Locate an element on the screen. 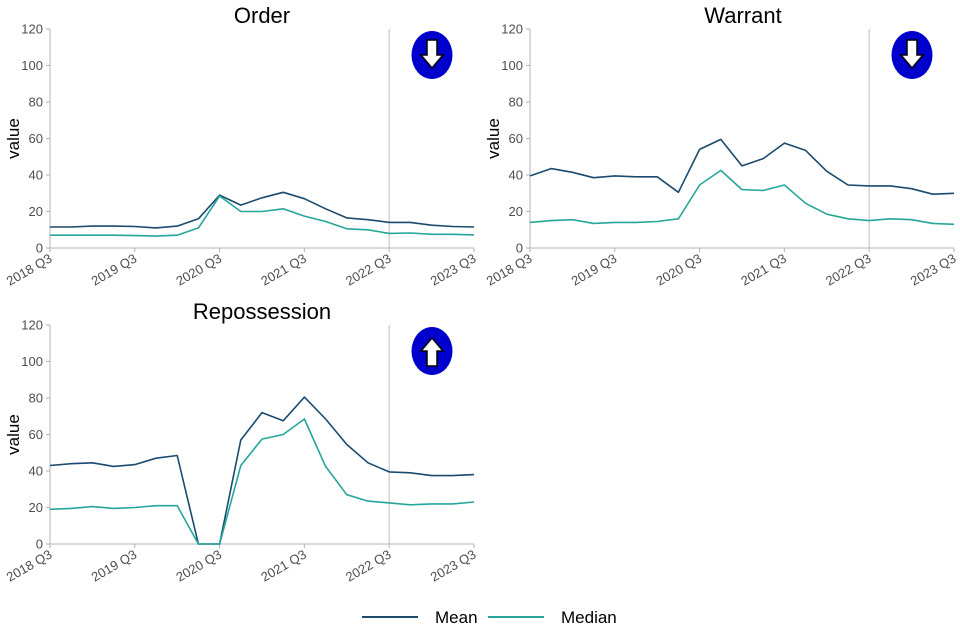 Image resolution: width=960 pixels, height=640 pixels. panel-title: Warrant is located at coordinates (742, 15).